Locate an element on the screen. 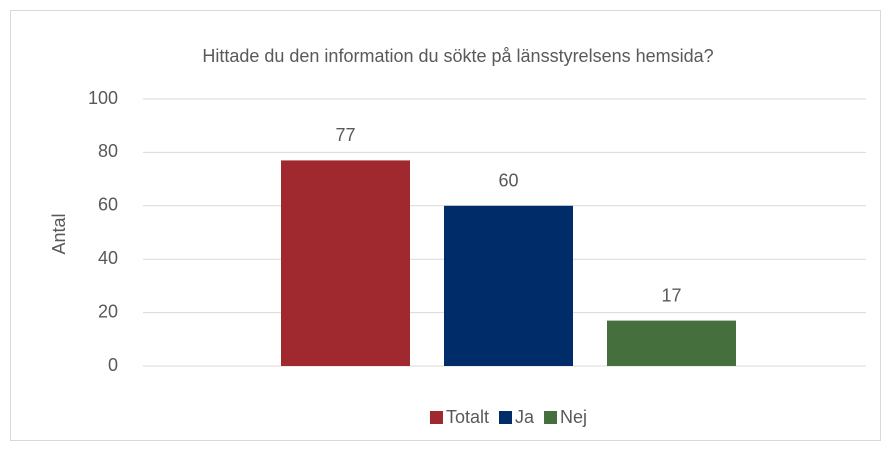 The image size is (892, 451). y-tick-label: 0 is located at coordinates (113, 365).